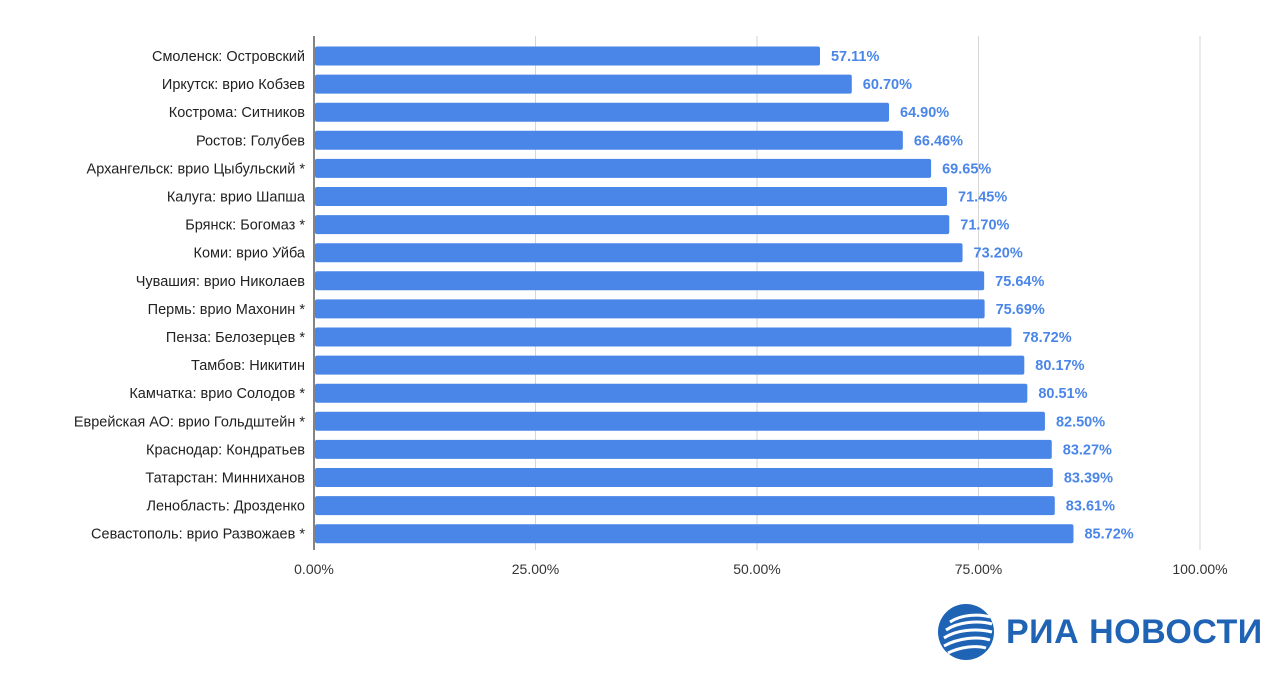  What do you see at coordinates (756, 569) in the screenshot?
I see `x-tick-label: 50.00%` at bounding box center [756, 569].